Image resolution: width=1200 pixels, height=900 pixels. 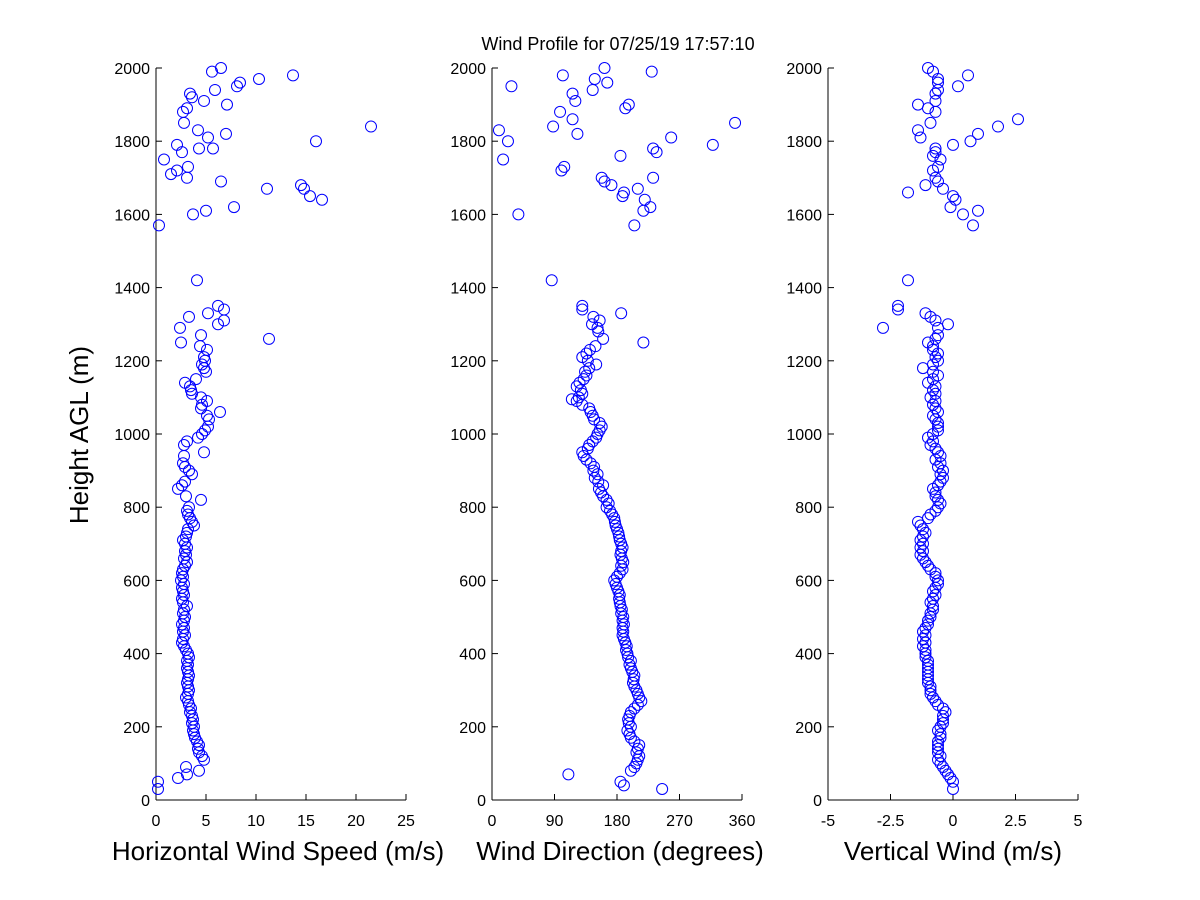 What do you see at coordinates (468, 362) in the screenshot?
I see `y-tick-label: 1200` at bounding box center [468, 362].